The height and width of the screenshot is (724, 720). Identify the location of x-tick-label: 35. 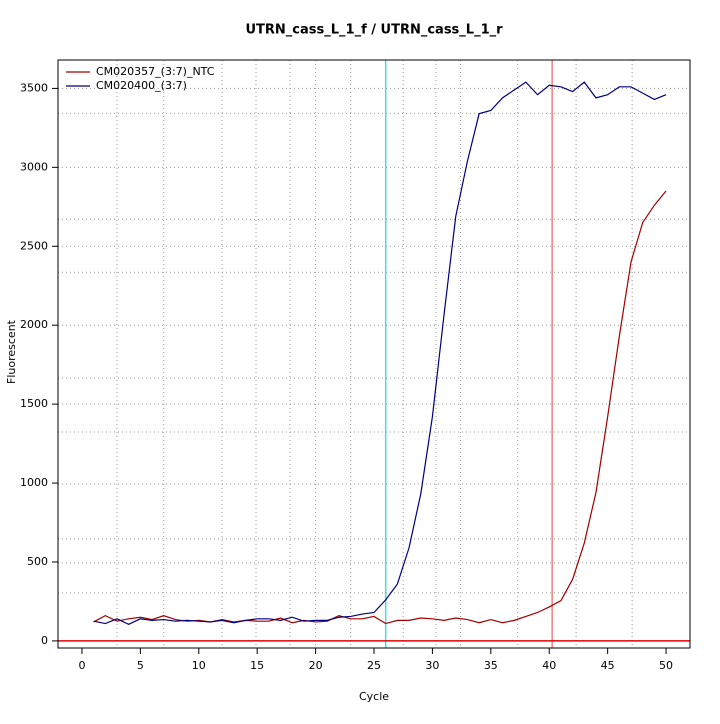
(491, 665).